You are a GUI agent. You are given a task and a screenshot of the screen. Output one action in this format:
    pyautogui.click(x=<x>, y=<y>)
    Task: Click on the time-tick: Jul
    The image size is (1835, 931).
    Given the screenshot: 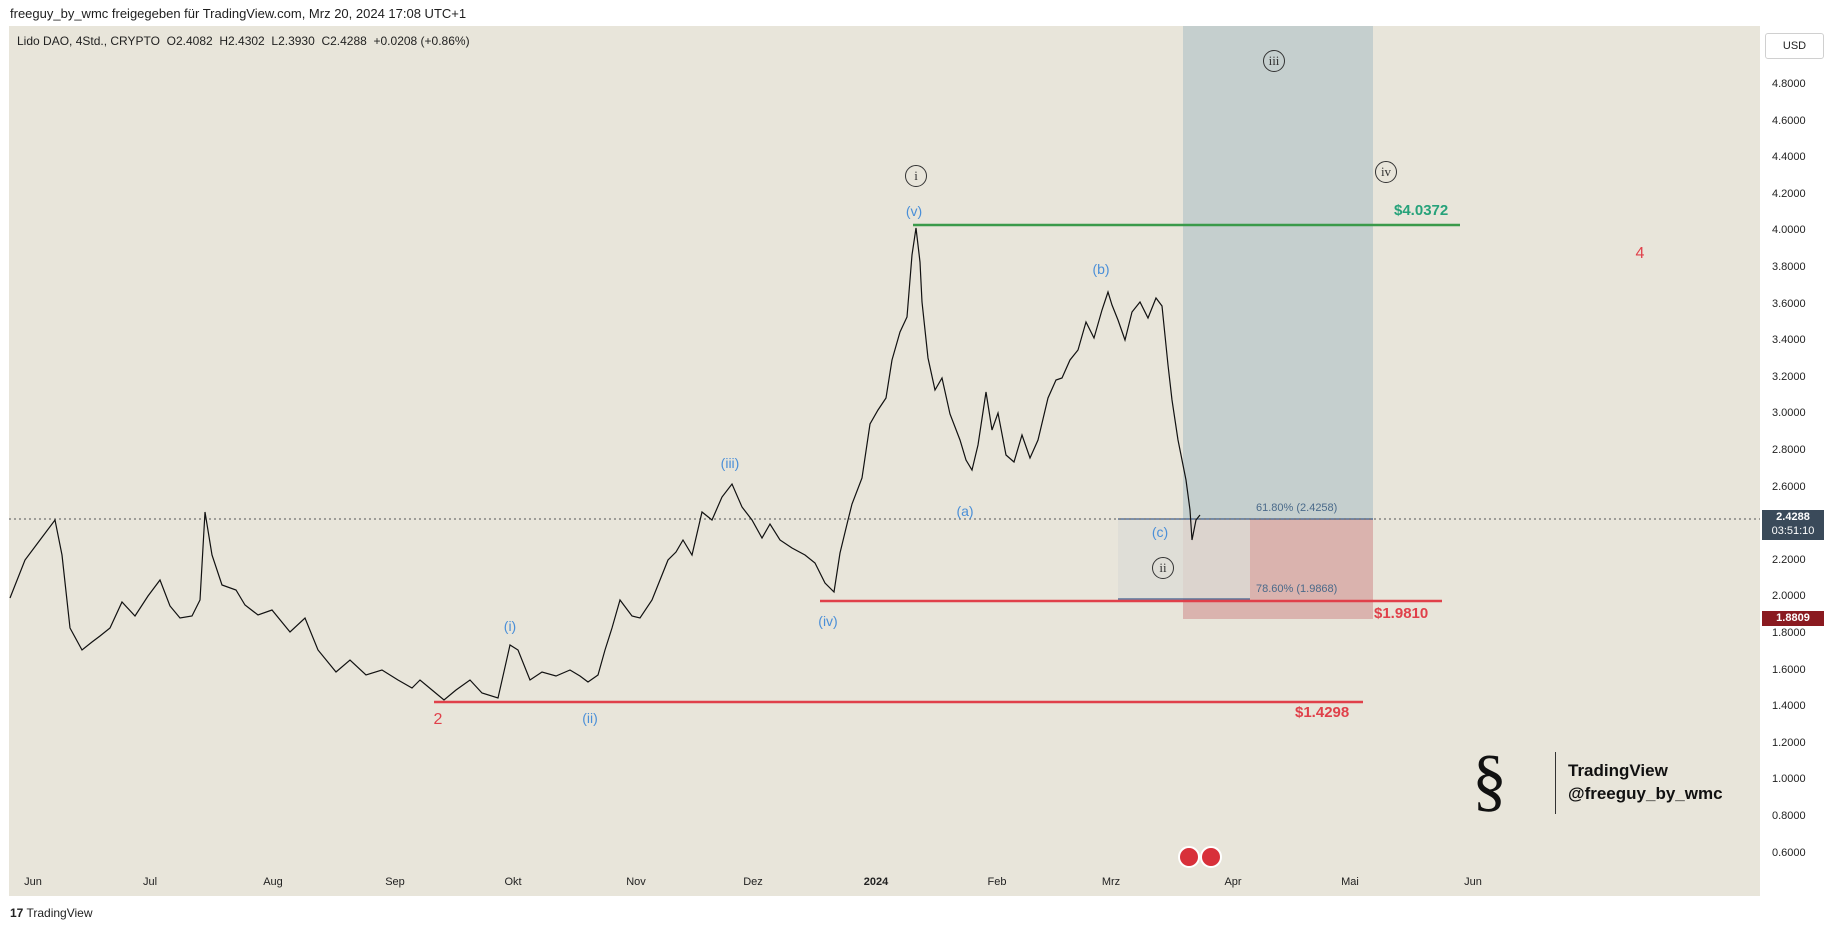 What is the action you would take?
    pyautogui.click(x=150, y=882)
    